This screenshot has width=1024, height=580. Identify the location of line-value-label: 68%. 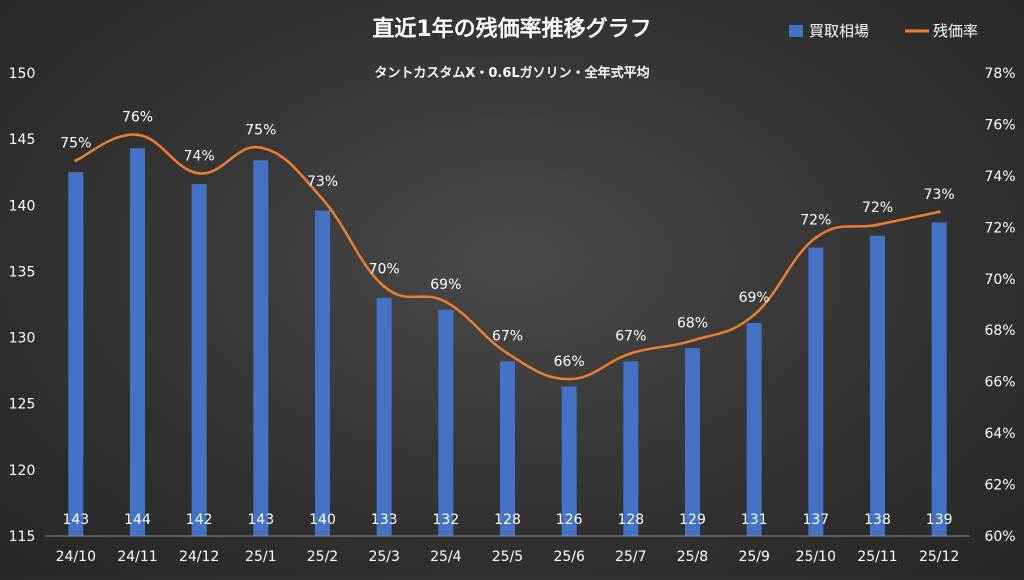
(692, 324).